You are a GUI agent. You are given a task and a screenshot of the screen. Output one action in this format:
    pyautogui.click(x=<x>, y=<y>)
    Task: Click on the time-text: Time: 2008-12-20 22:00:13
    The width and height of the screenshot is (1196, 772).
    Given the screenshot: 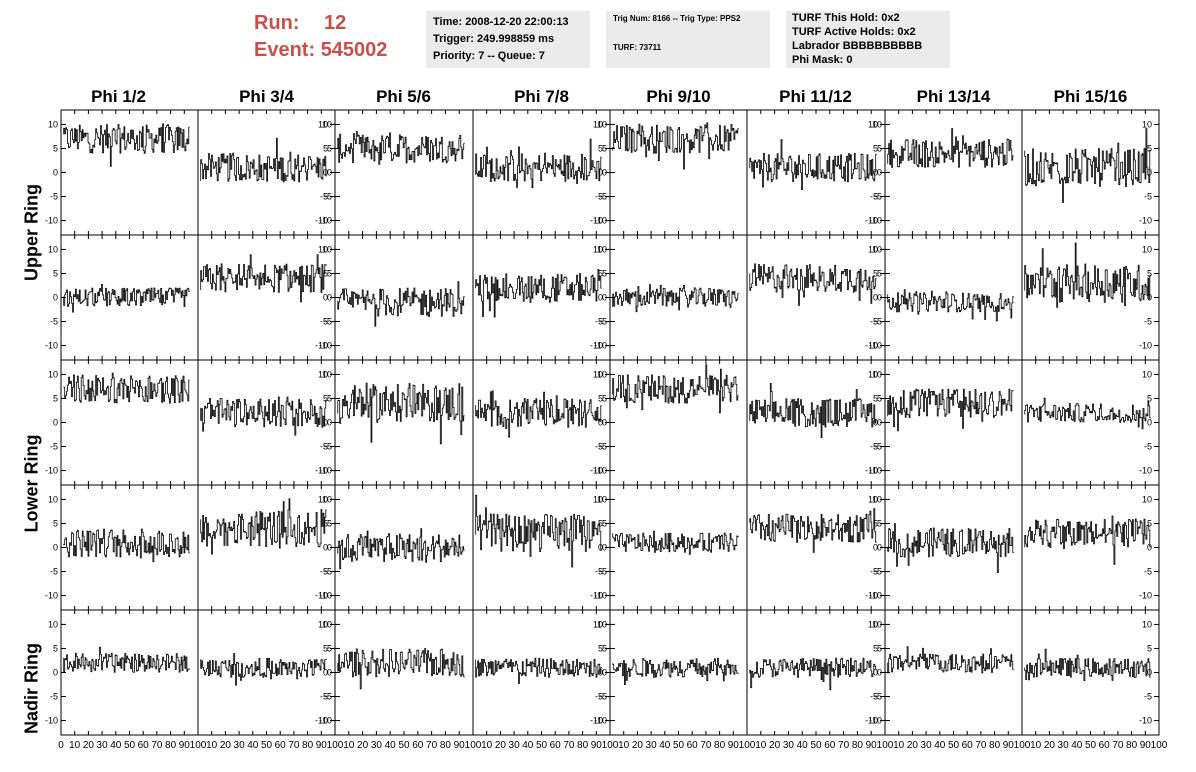 What is the action you would take?
    pyautogui.click(x=501, y=22)
    